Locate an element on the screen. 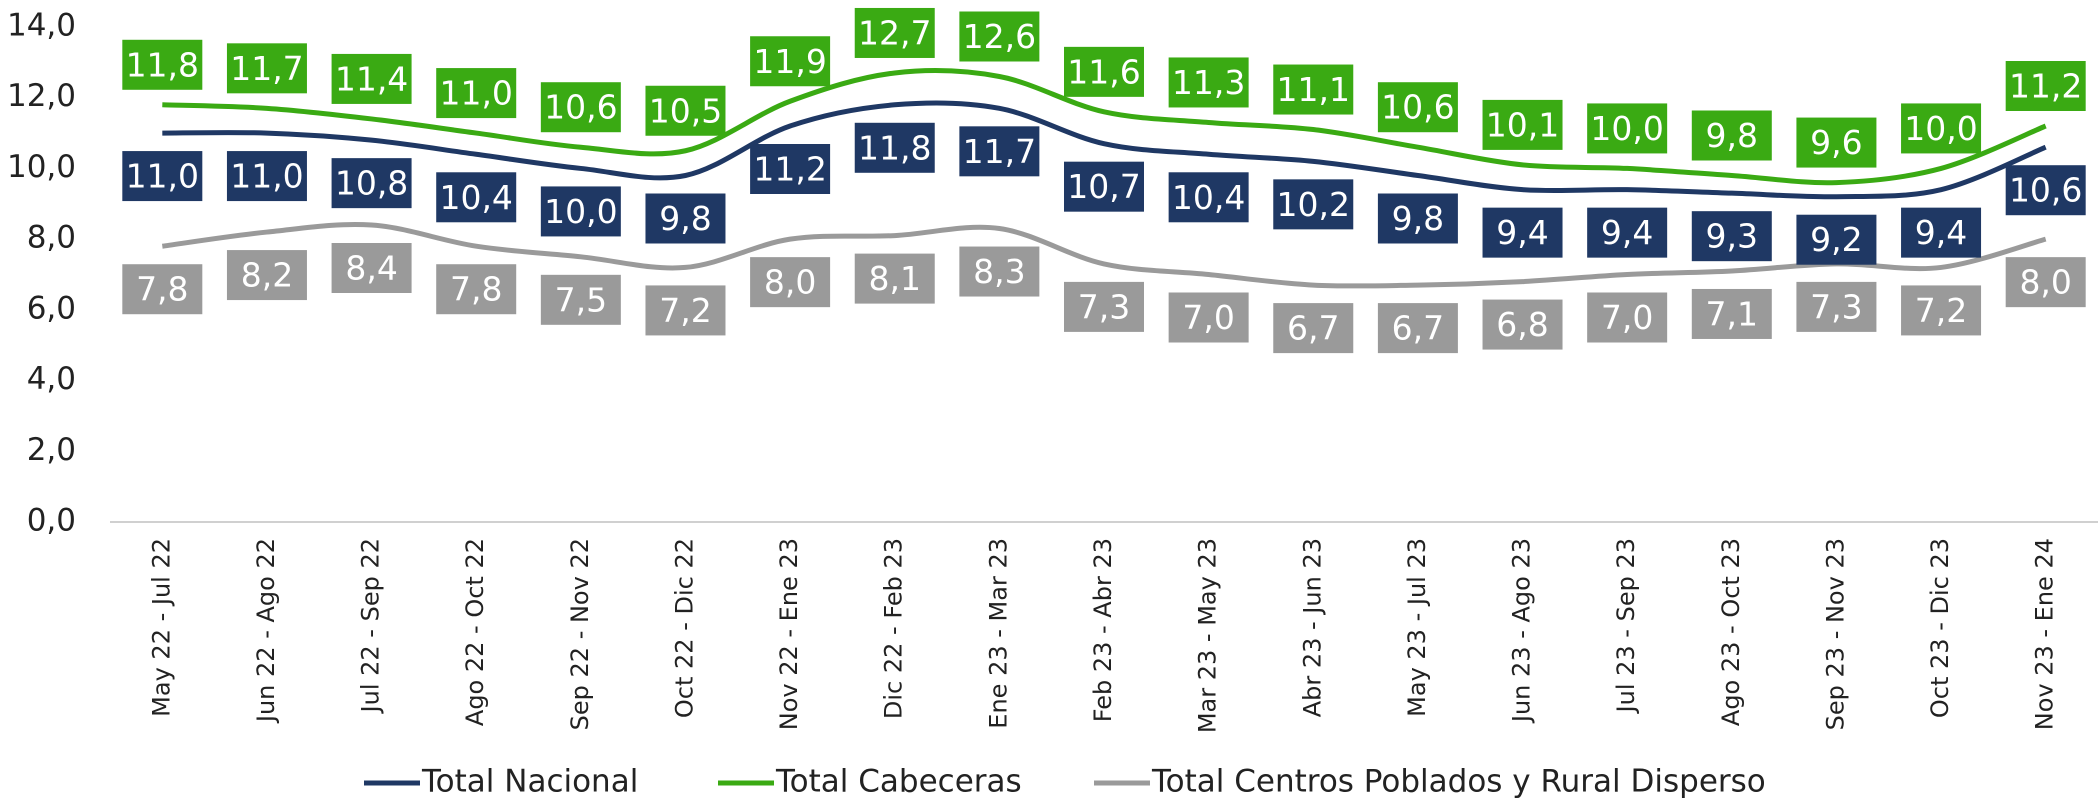 The height and width of the screenshot is (802, 2100). value-label: 11,2 is located at coordinates (789, 169).